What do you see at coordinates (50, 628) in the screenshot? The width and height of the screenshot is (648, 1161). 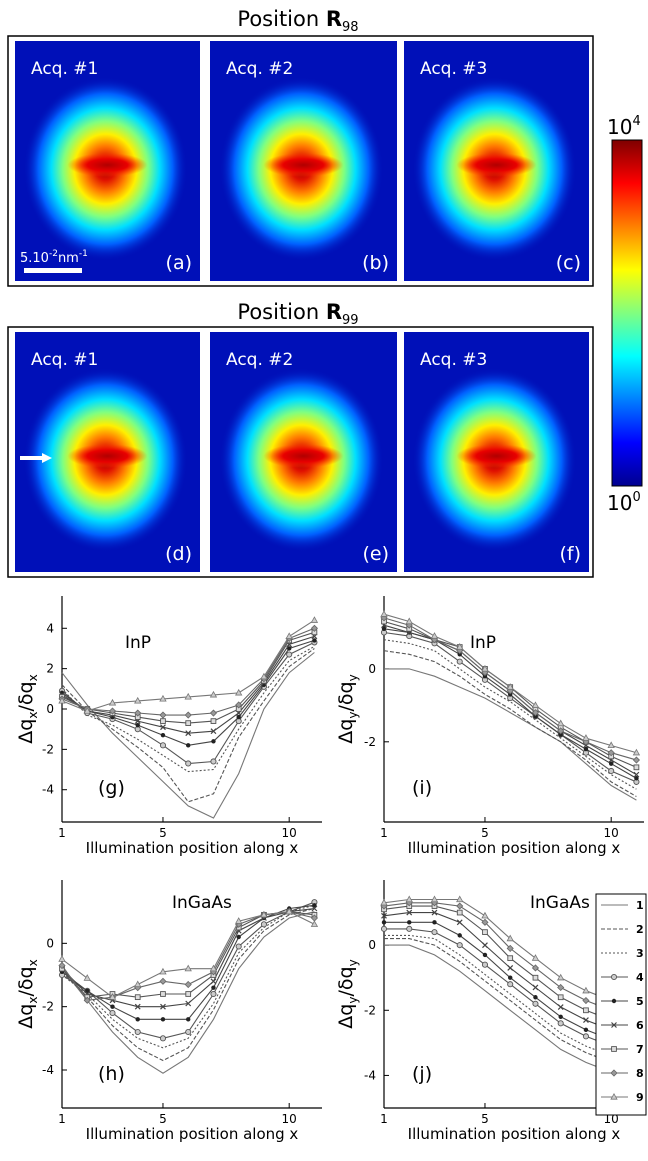 I see `y-tick-label: 4` at bounding box center [50, 628].